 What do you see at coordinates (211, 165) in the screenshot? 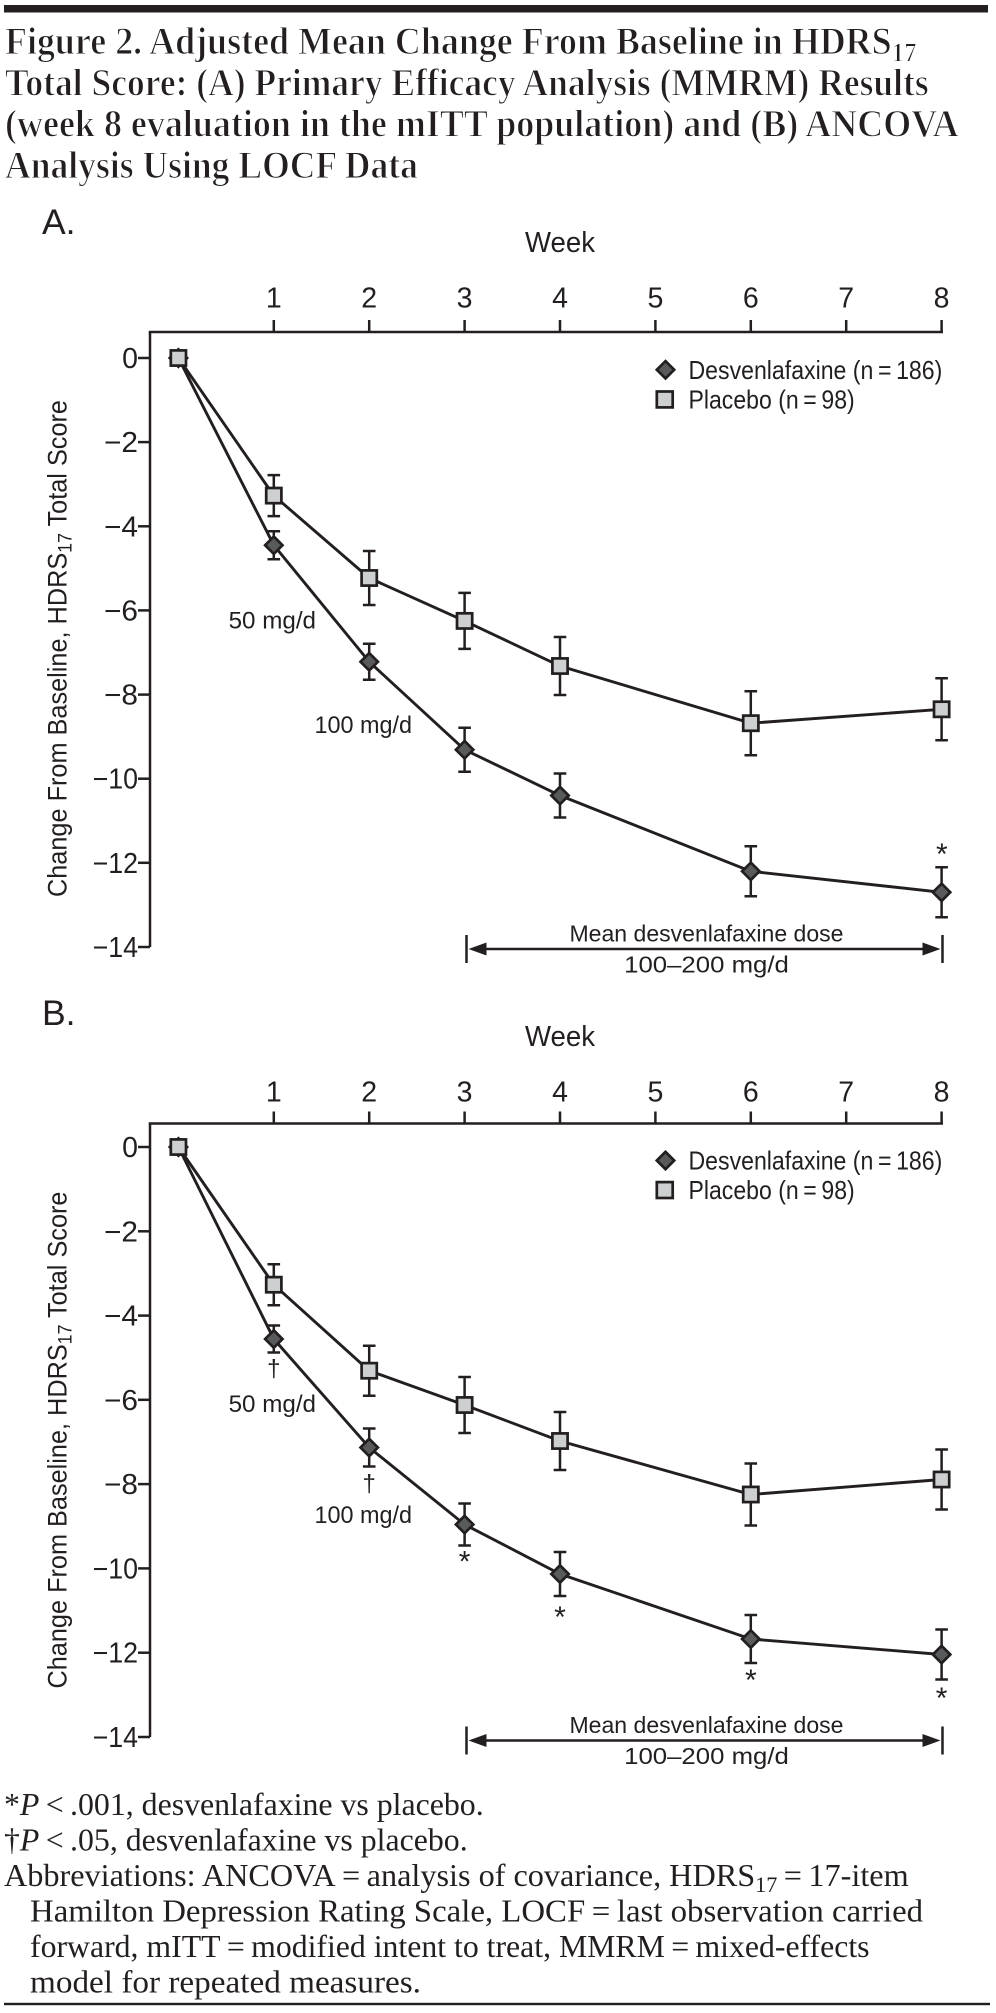
I see `svg-text: Analysis Using LOCF Data` at bounding box center [211, 165].